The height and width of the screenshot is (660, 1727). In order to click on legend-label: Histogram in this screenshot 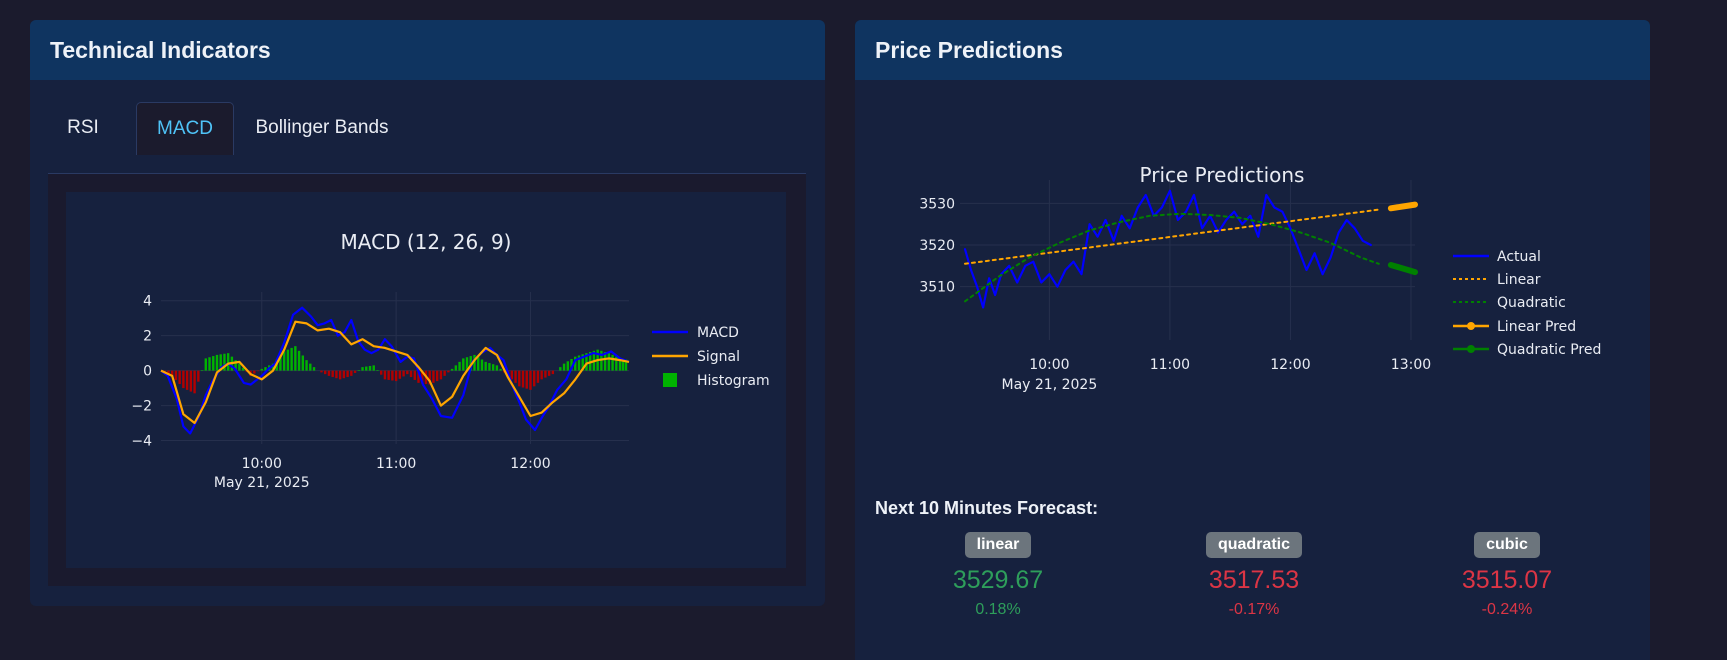, I will do `click(733, 381)`.